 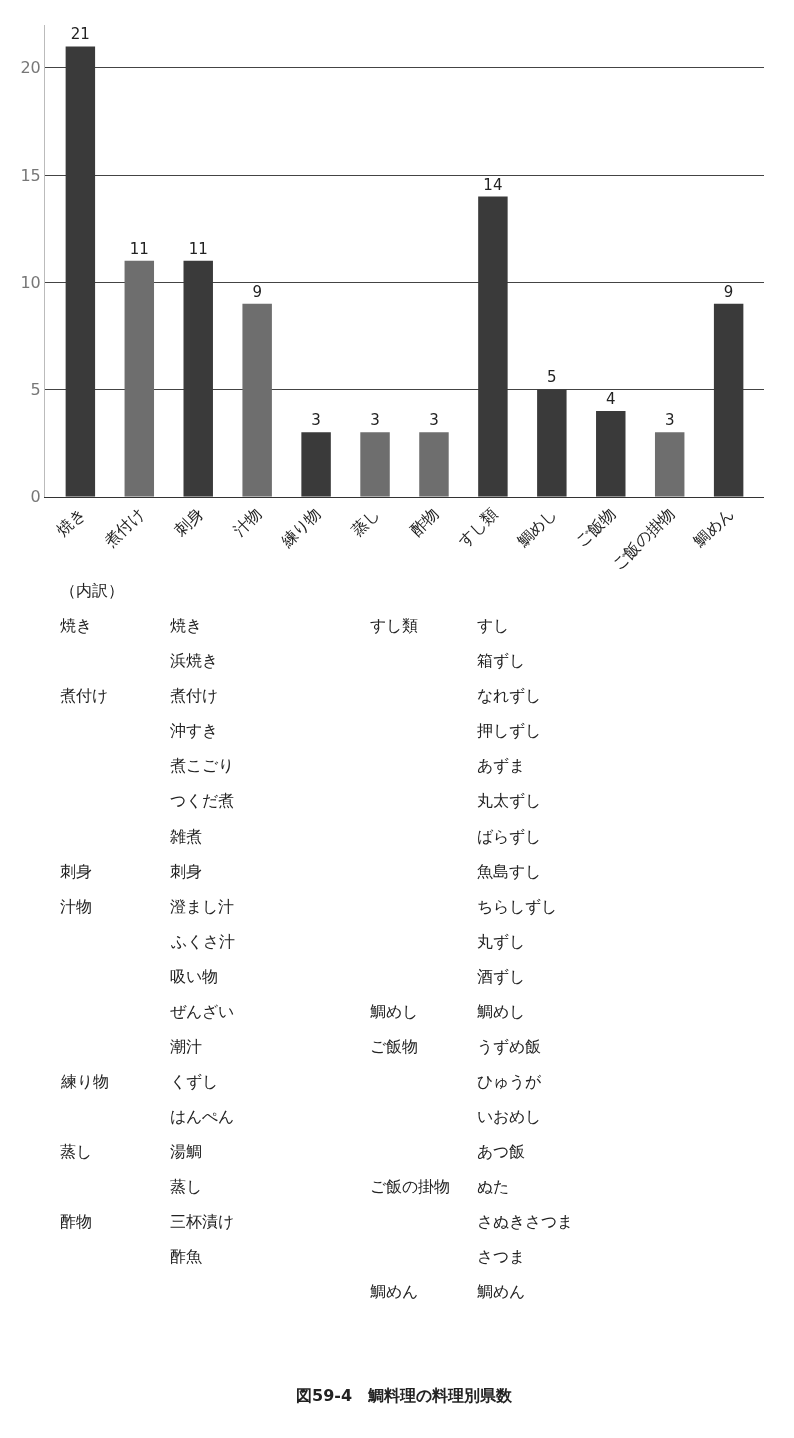 What do you see at coordinates (308, 906) in the screenshot?
I see `text: 汁物 澄まし汁 ちらしずし` at bounding box center [308, 906].